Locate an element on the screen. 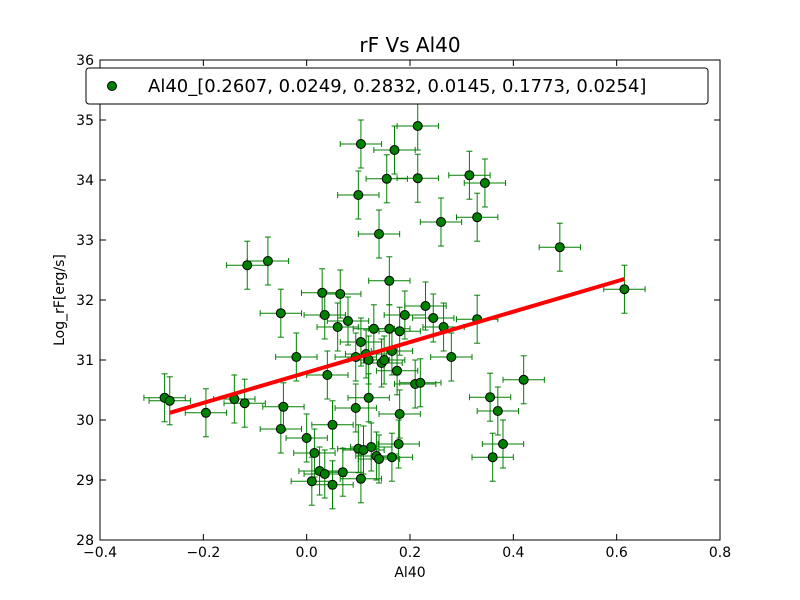 The width and height of the screenshot is (800, 600). x-tick-label: 0.8 is located at coordinates (720, 553).